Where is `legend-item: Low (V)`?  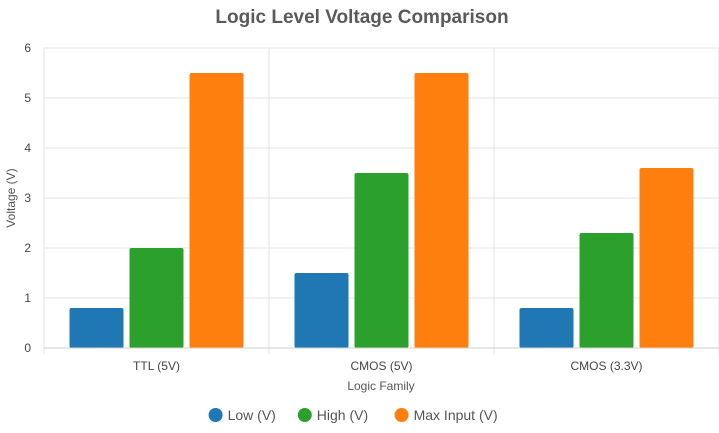 legend-item: Low (V) is located at coordinates (242, 415).